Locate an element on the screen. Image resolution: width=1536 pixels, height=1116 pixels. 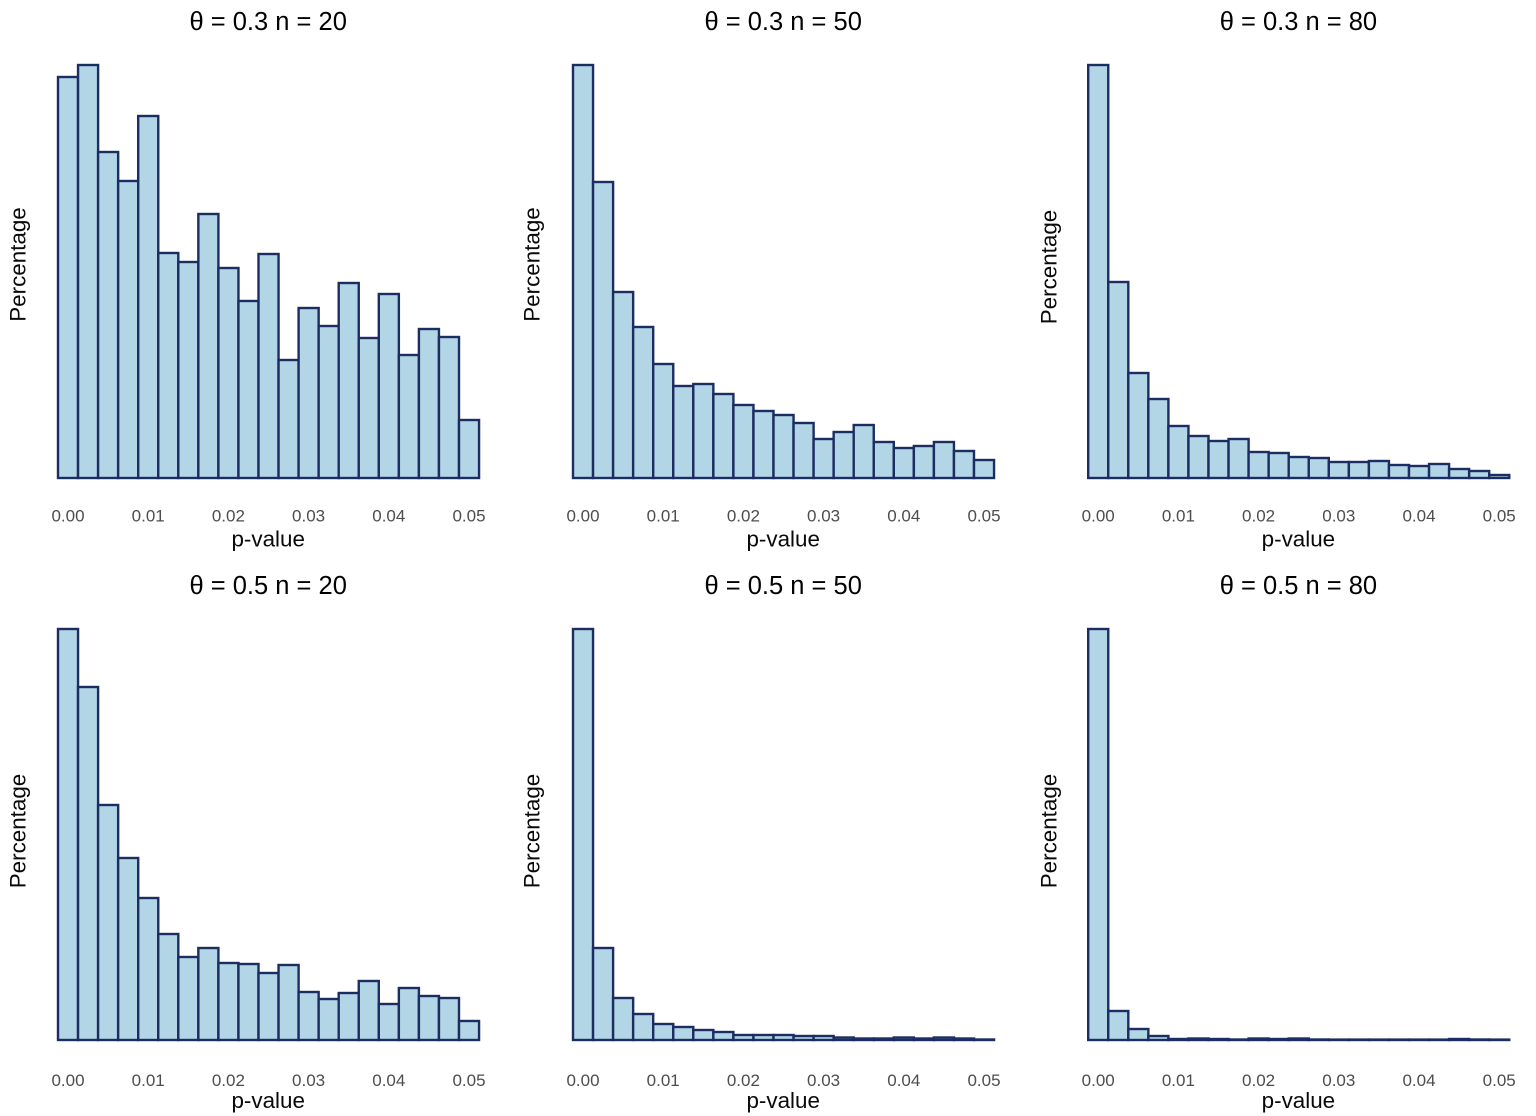
svg-text: θ = 0.3 n = 80 is located at coordinates (1298, 22).